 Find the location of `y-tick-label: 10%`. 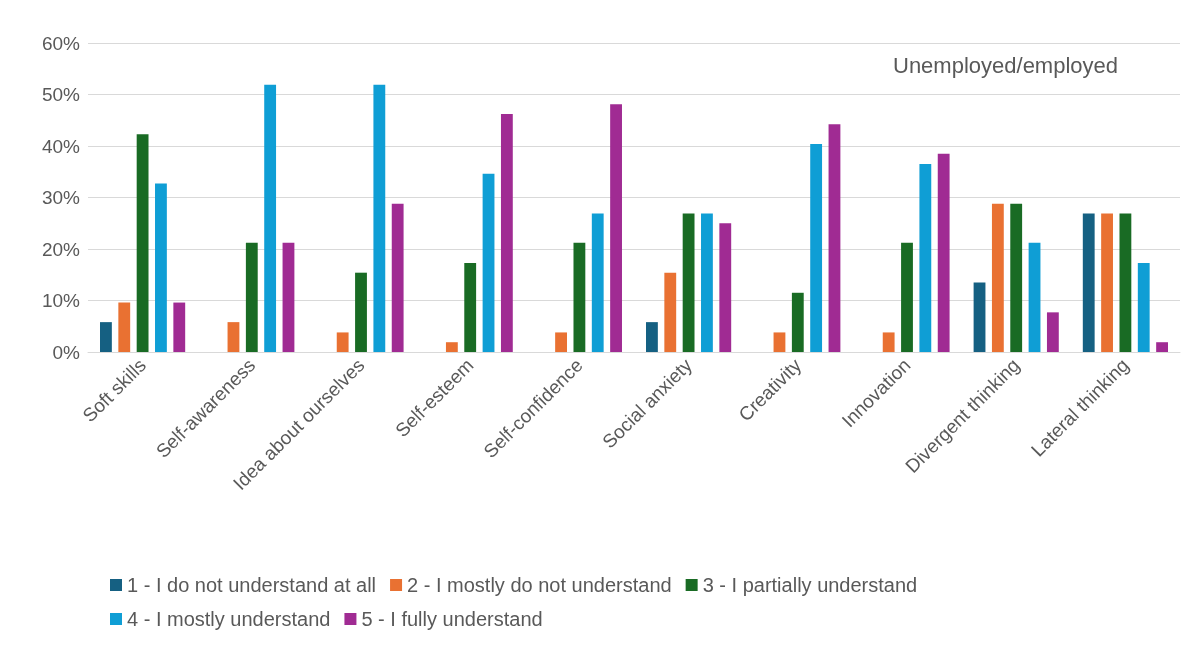

y-tick-label: 10% is located at coordinates (61, 300).